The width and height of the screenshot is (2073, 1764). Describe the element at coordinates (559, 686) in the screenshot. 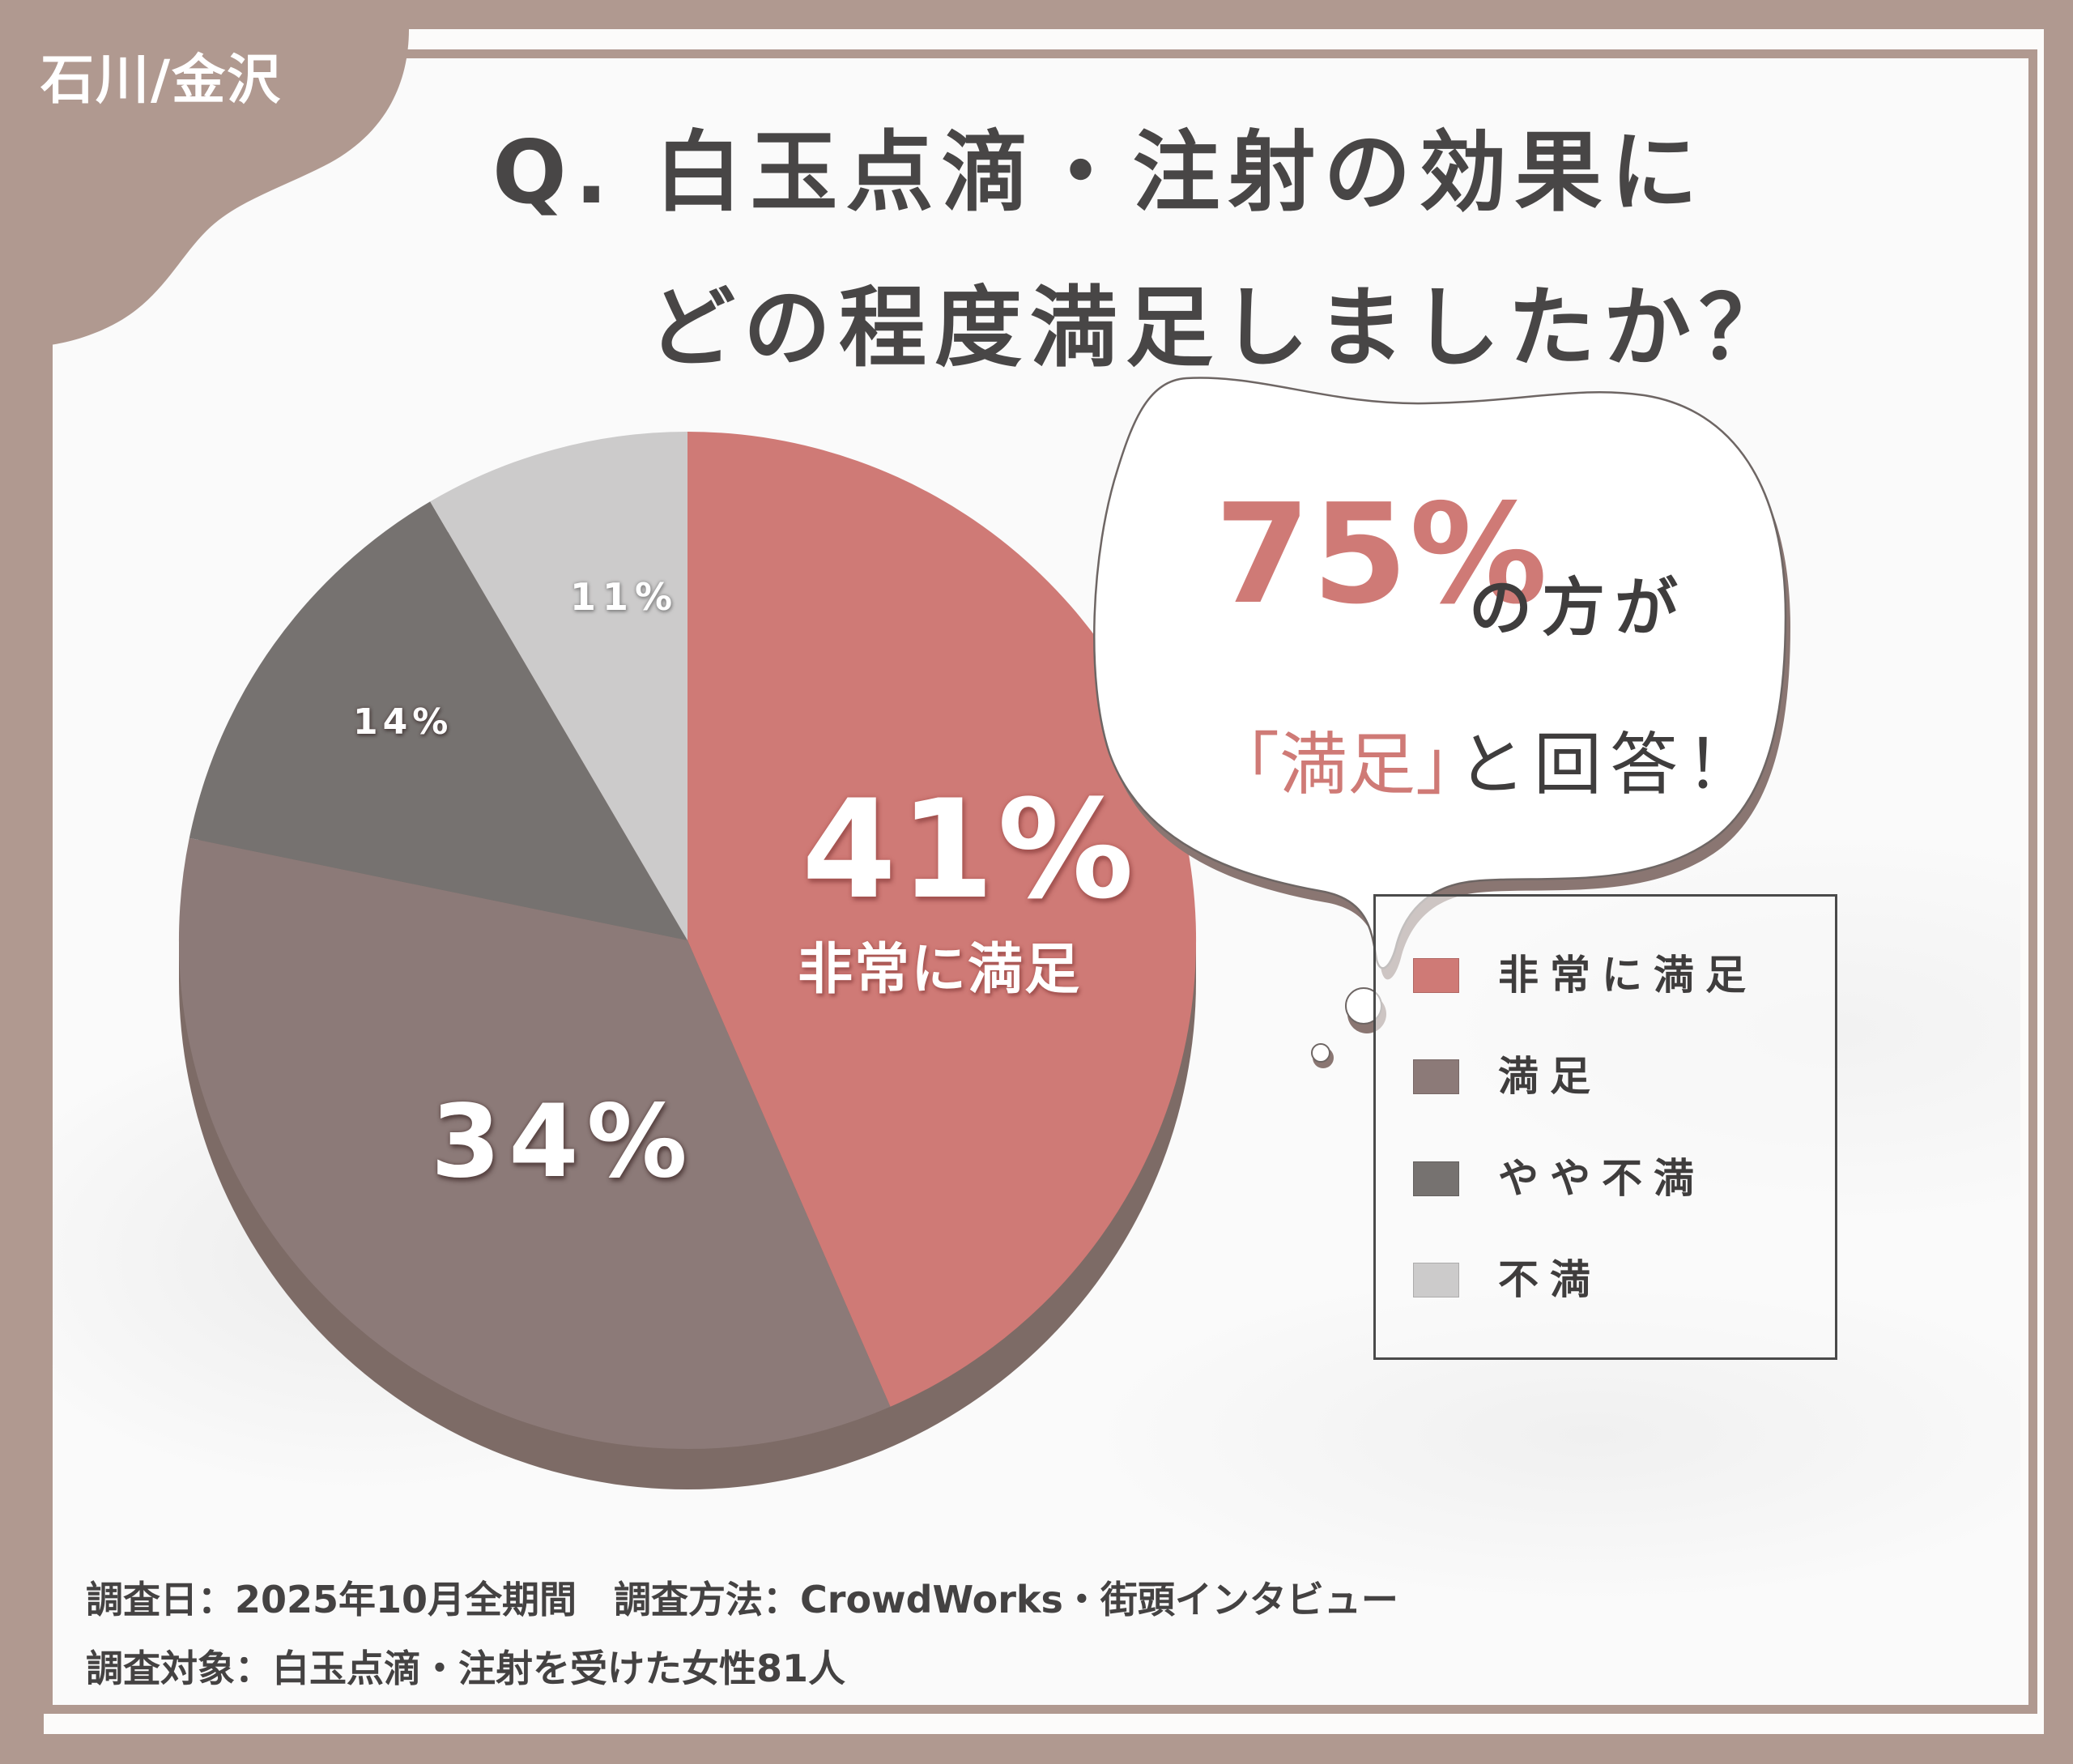

I see `pie-slice-dissatisfied` at that location.